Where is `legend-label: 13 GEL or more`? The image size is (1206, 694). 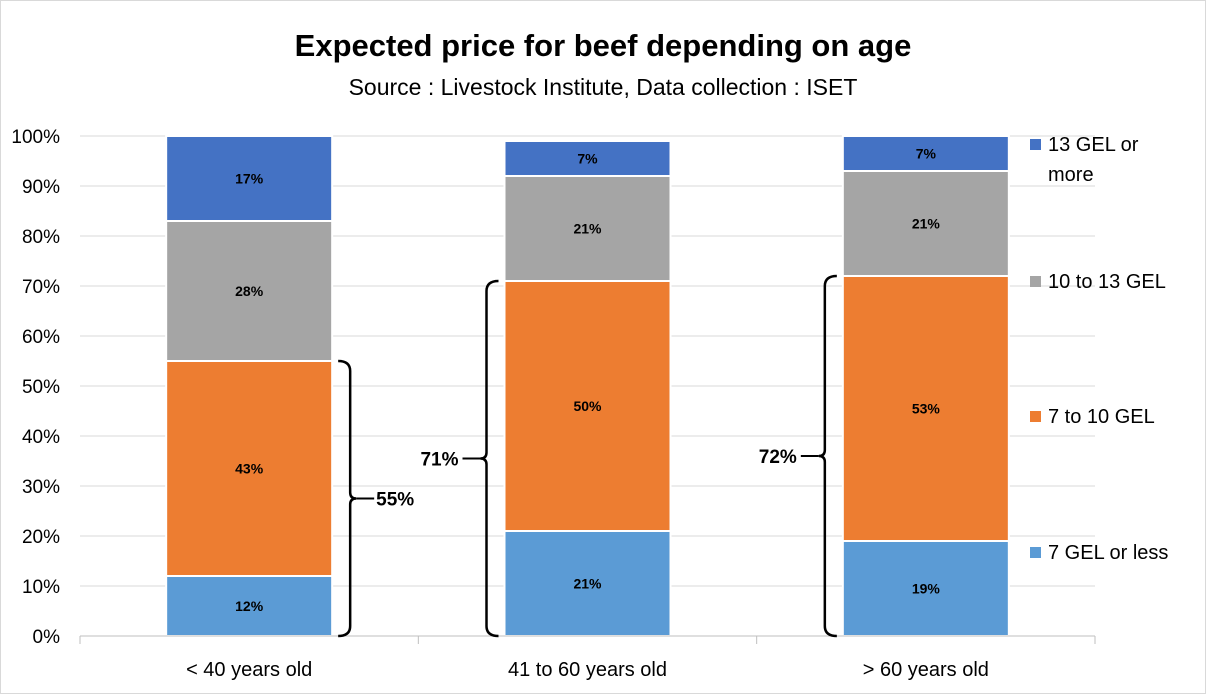
legend-label: 13 GEL or more is located at coordinates (1093, 160).